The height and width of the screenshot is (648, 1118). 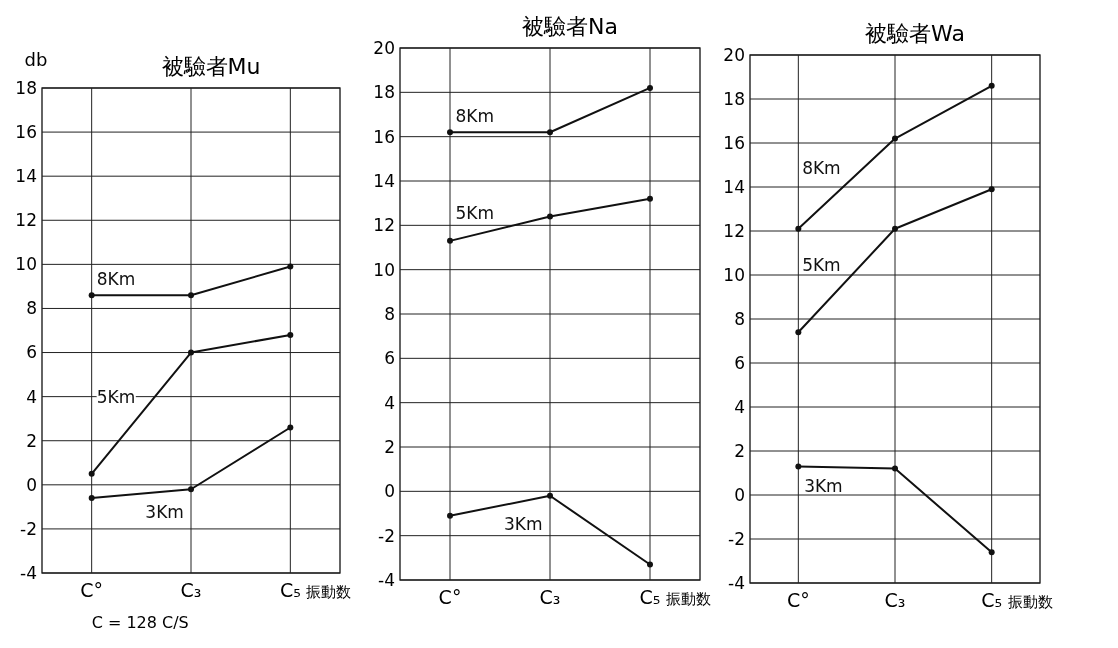 I want to click on text: C = 128 C/S, so click(x=140, y=622).